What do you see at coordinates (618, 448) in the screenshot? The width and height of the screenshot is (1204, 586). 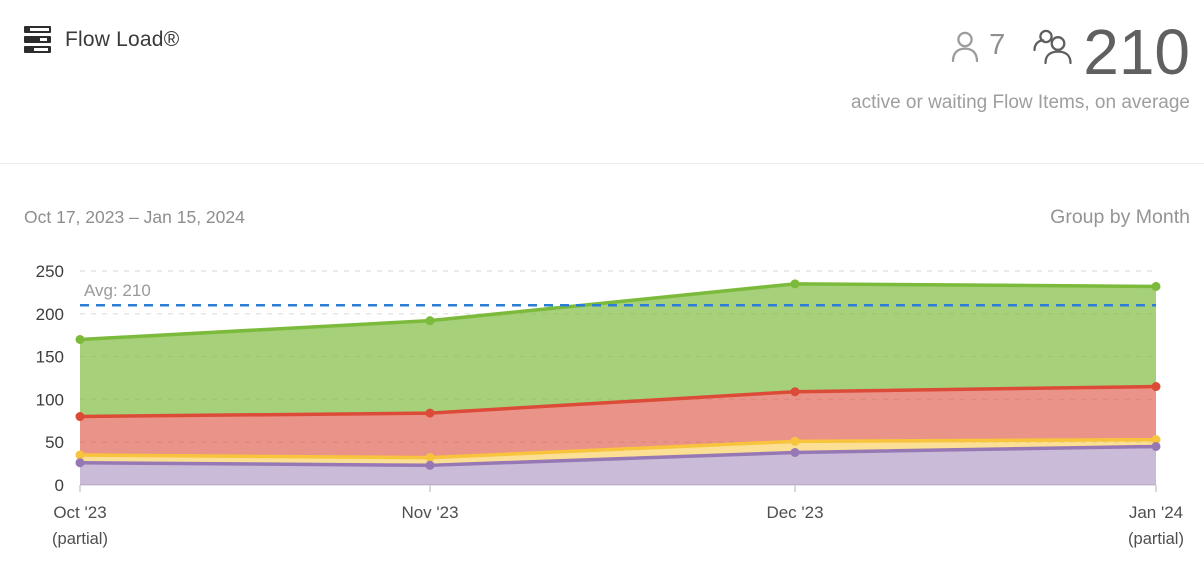 I see `series-line-yellow` at bounding box center [618, 448].